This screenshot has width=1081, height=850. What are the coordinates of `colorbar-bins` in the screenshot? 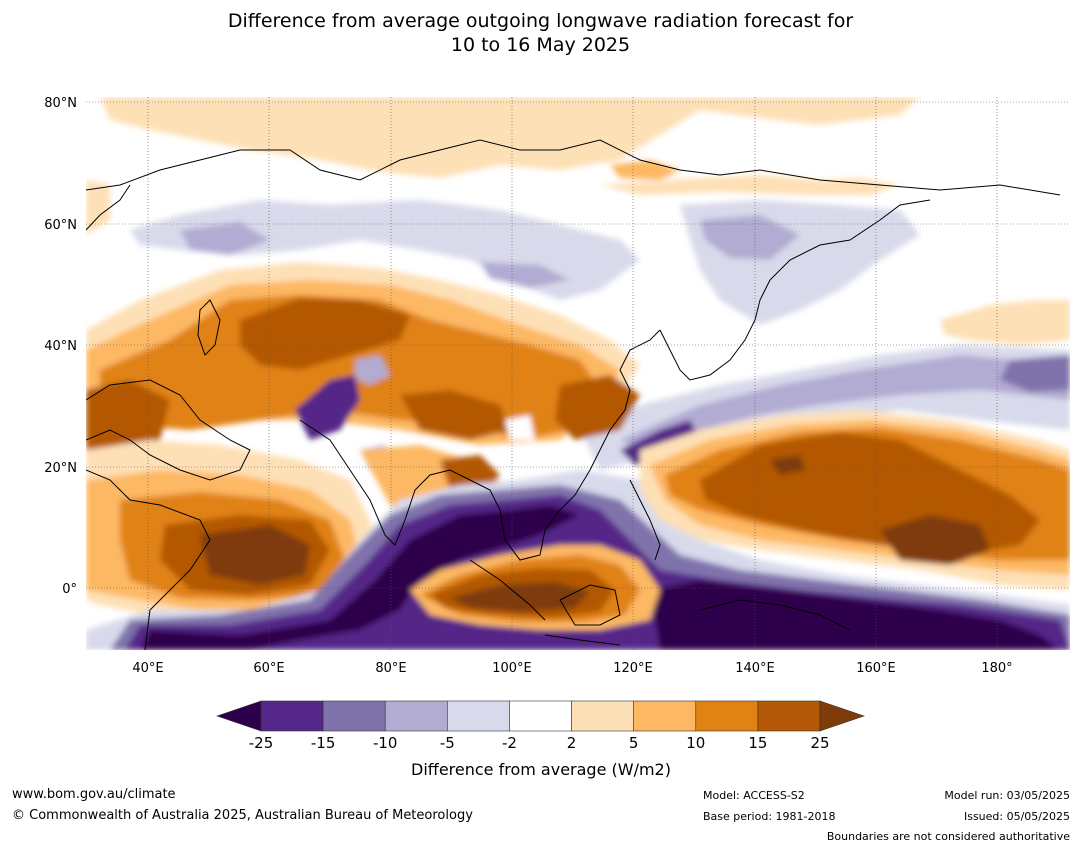 It's located at (540, 716).